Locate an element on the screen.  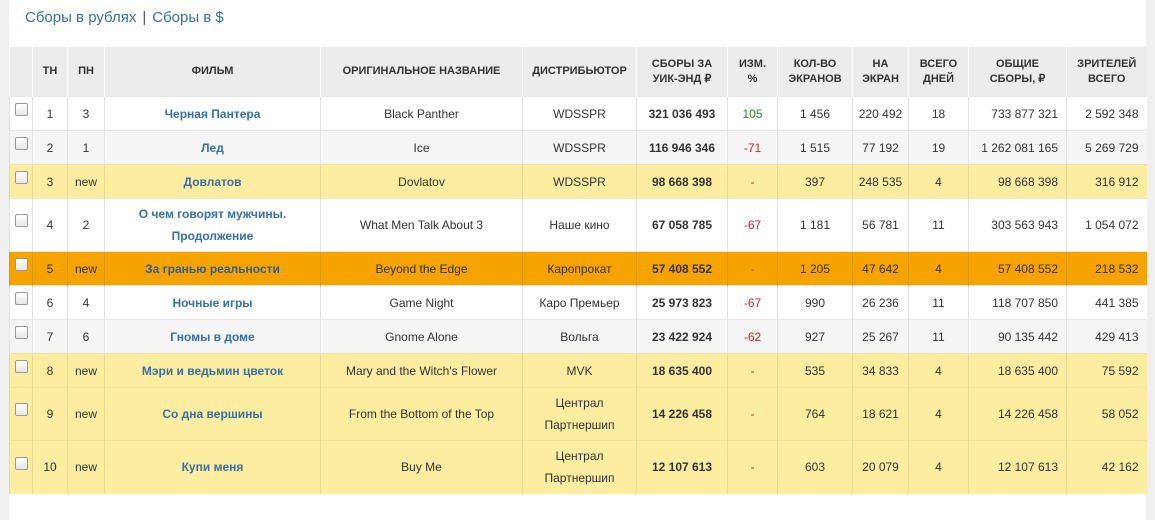
col-days: ВСЕГО ДНЕЙ is located at coordinates (938, 72).